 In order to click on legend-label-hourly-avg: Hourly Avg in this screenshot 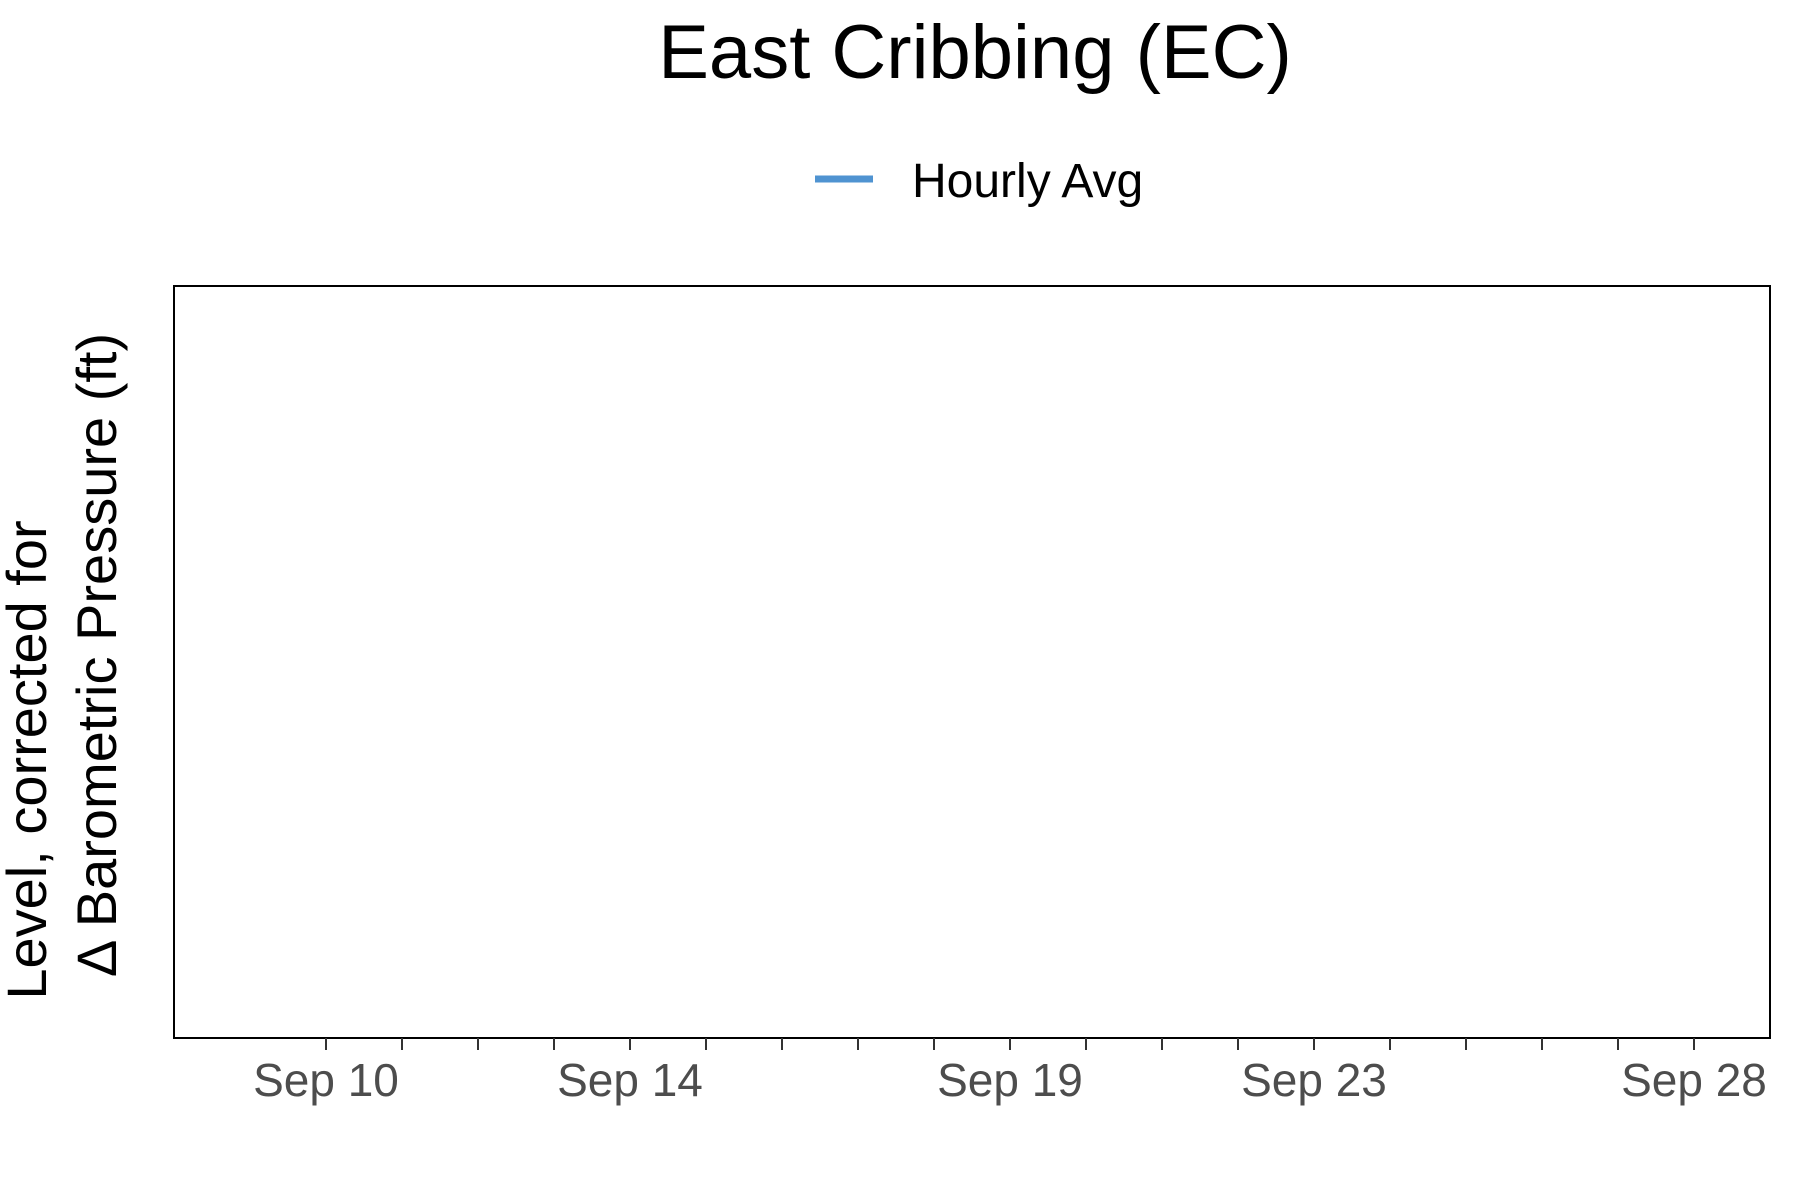, I will do `click(1027, 181)`.